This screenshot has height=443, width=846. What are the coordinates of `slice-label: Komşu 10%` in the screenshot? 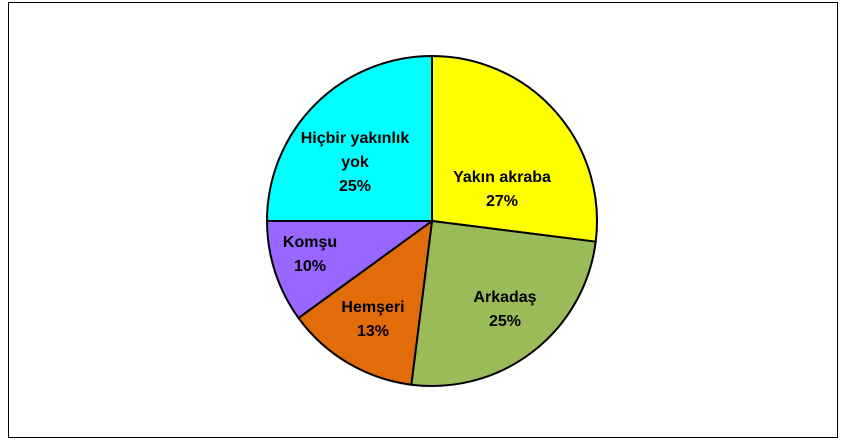 It's located at (310, 255).